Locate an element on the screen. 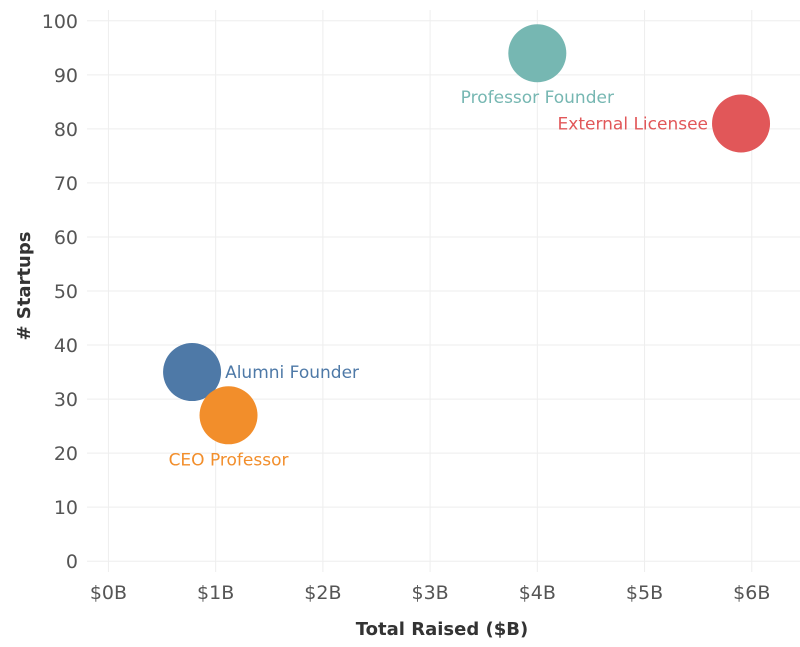 The image size is (800, 647). x-axis-ticks: $0B $1B $2B $3B $4B $5B $6B is located at coordinates (430, 593).